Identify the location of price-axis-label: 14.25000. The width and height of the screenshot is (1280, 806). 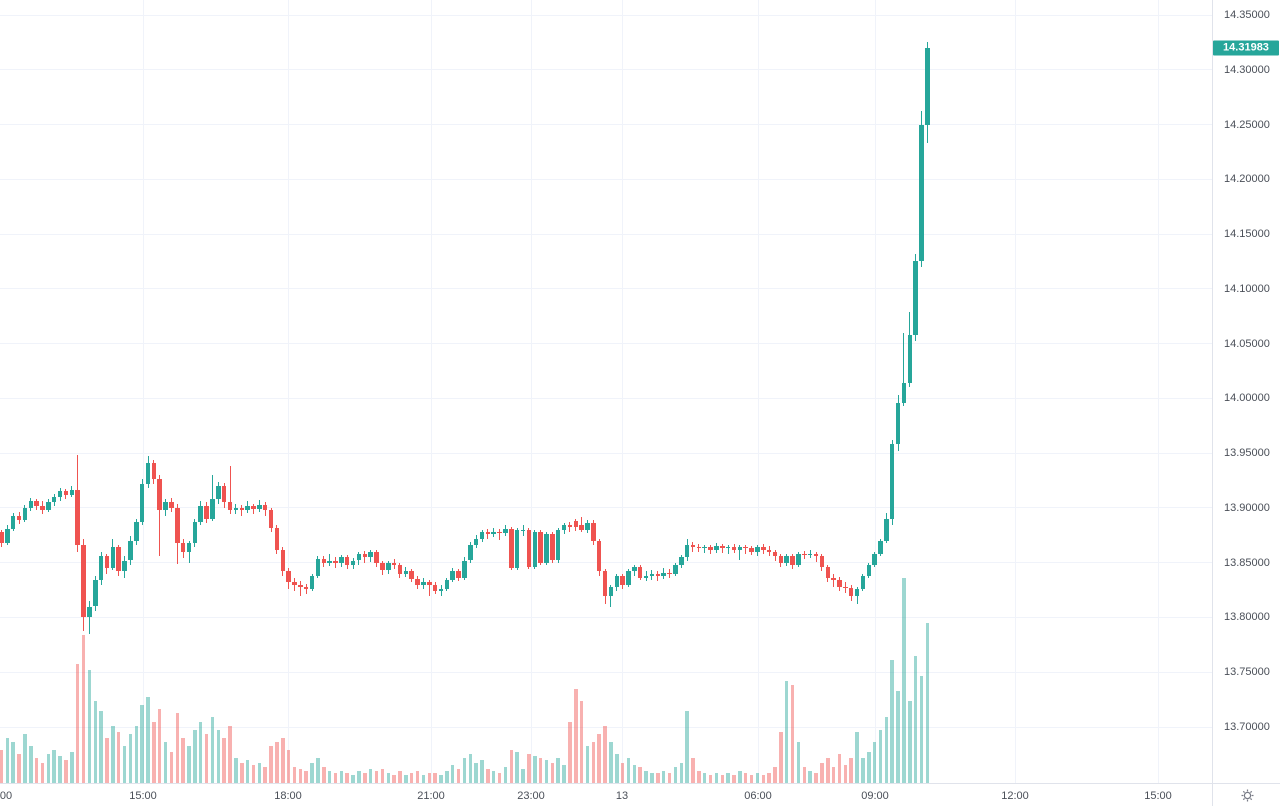
(1247, 124).